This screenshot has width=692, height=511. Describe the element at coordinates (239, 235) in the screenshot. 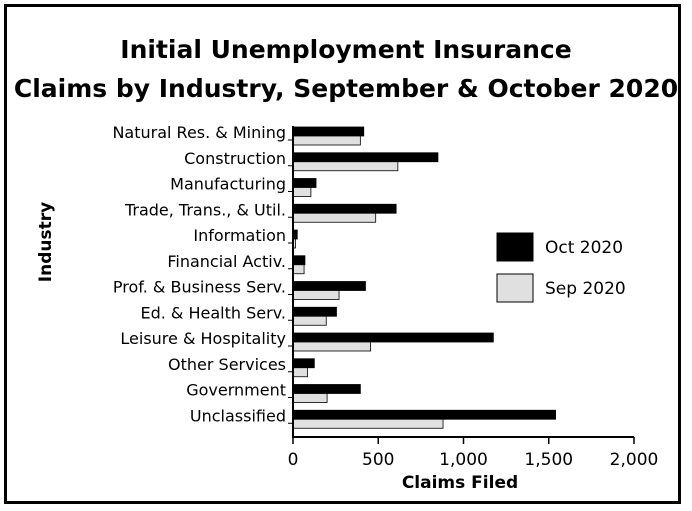

I see `category-label: Information` at that location.